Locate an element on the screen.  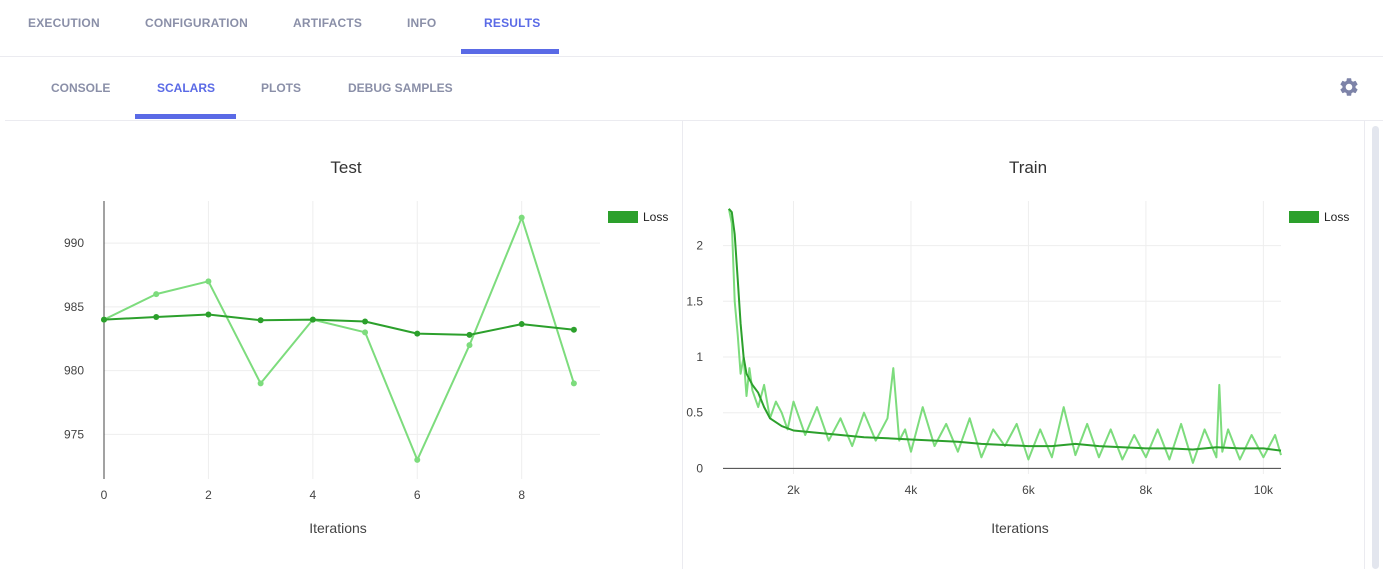
y-tick-label: 980 is located at coordinates (74, 371).